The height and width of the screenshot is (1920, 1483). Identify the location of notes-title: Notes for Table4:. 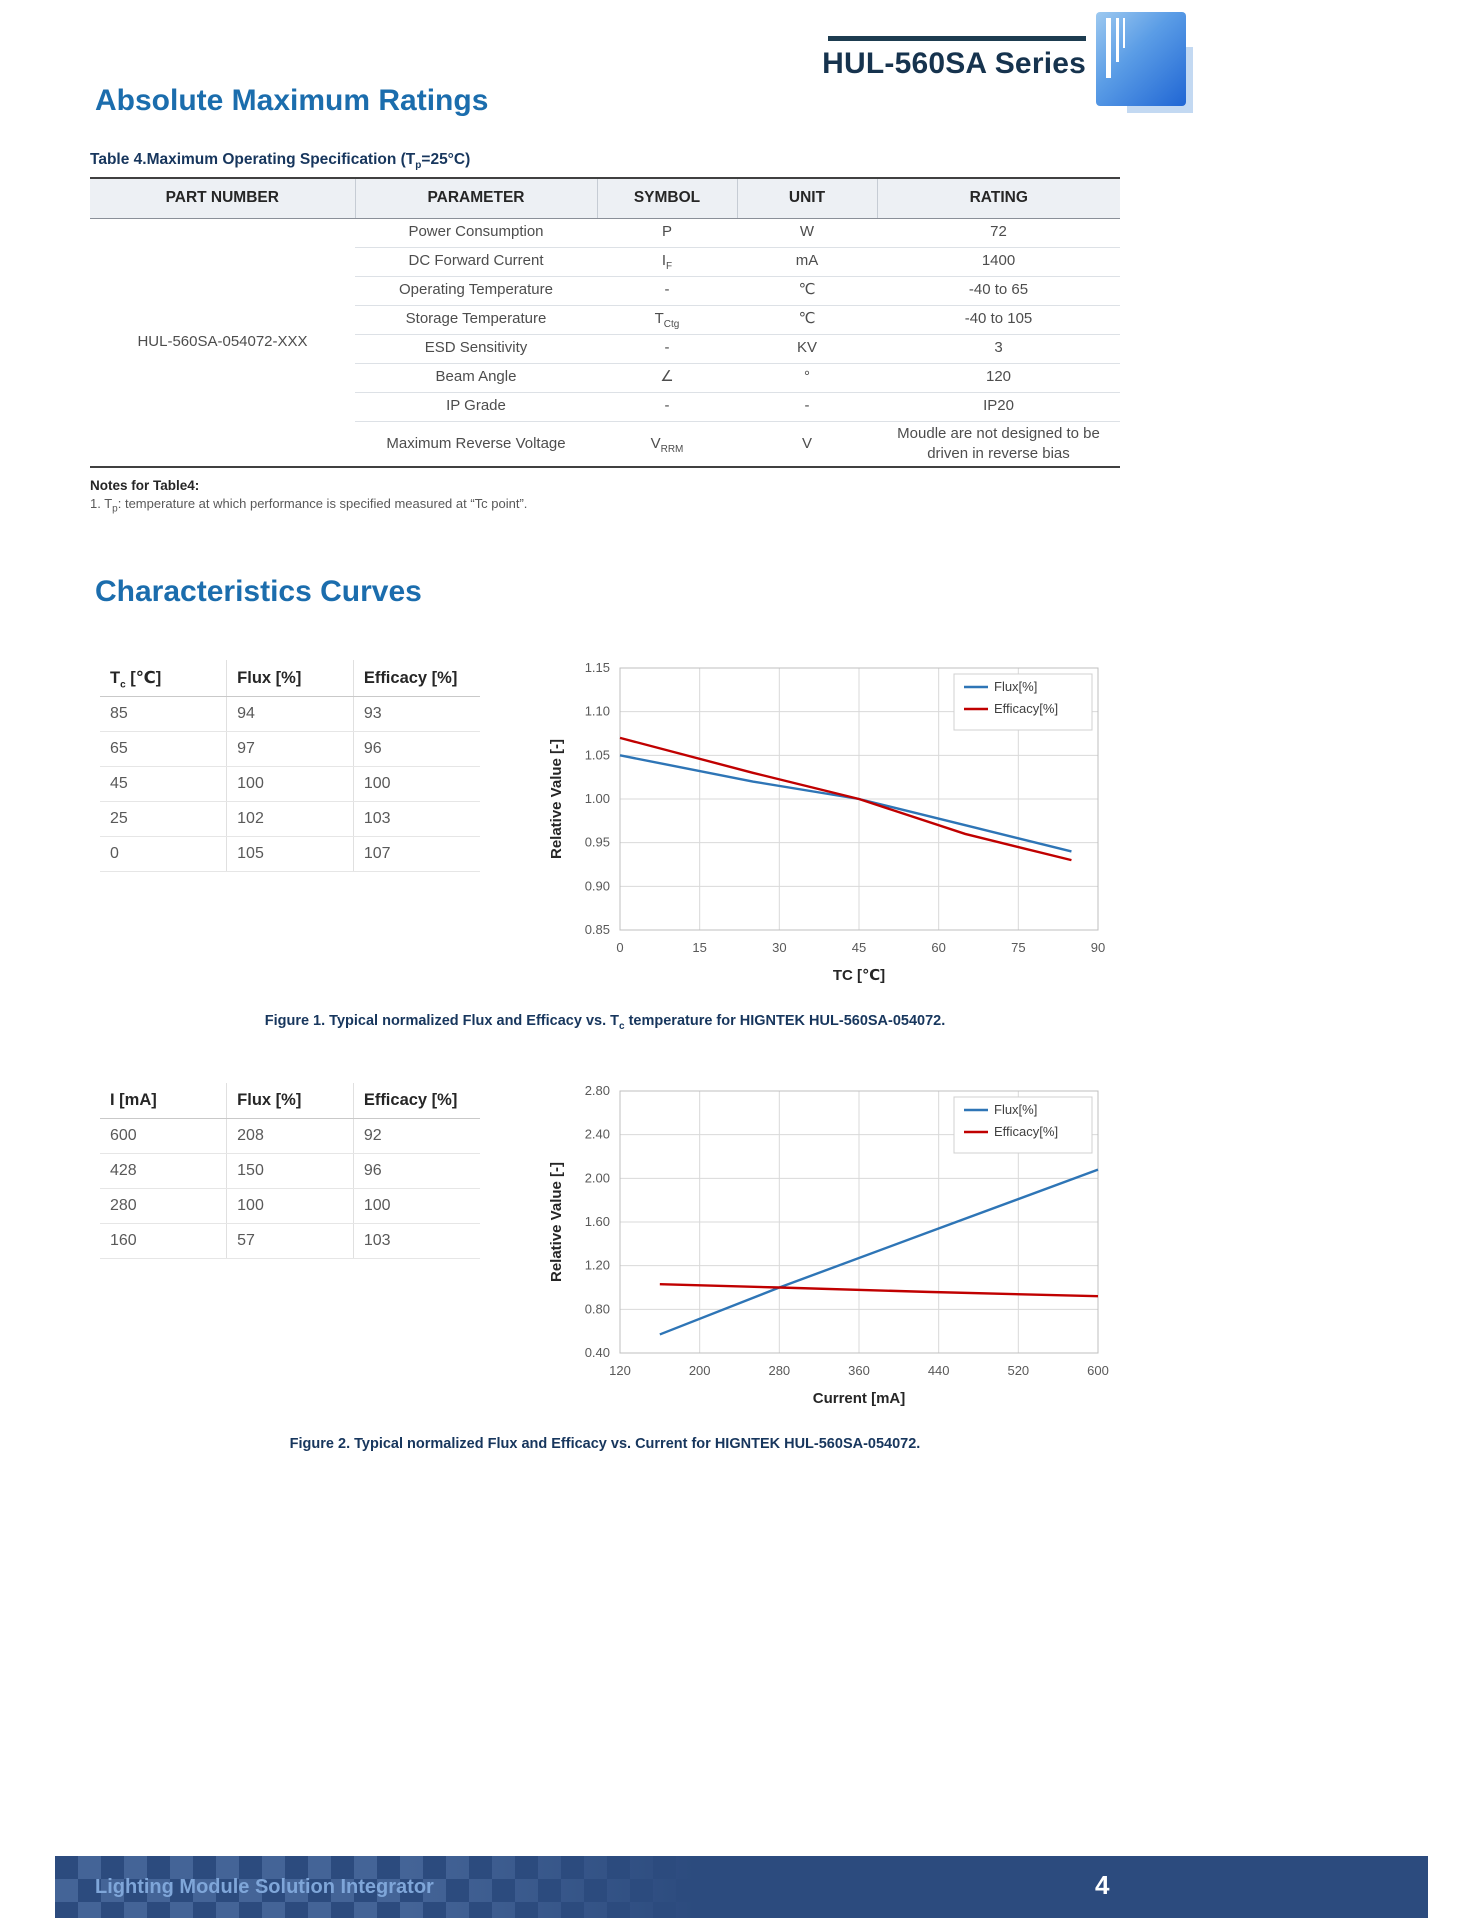
(145, 485).